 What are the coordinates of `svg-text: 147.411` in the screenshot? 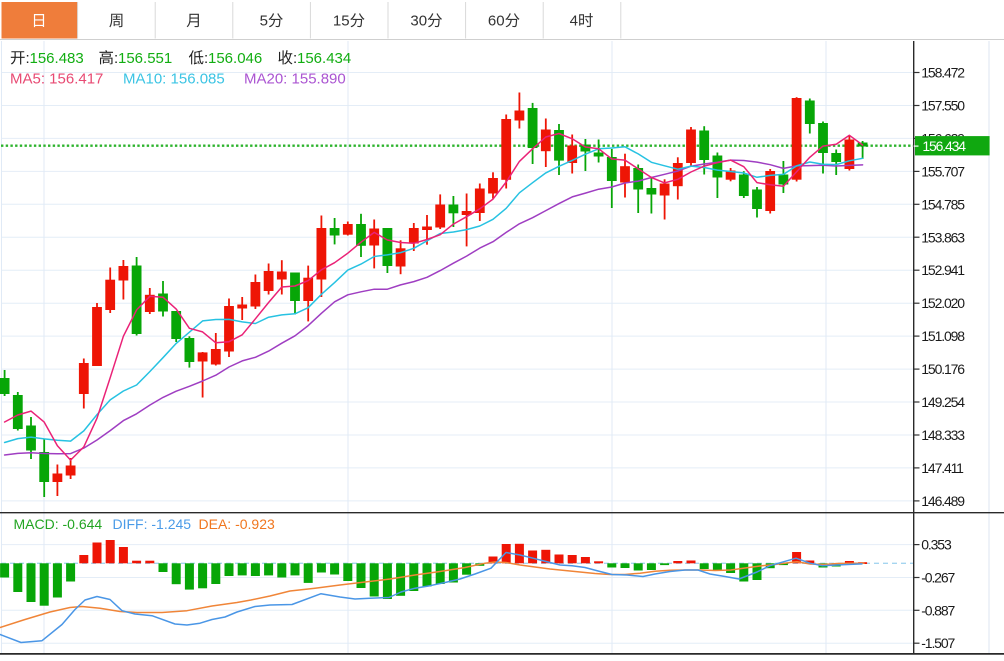 It's located at (942, 468).